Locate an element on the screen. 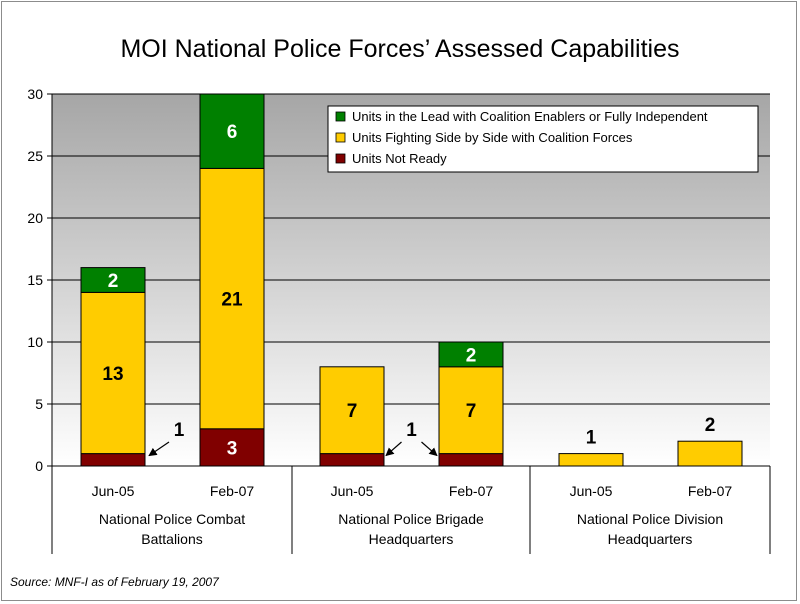 Image resolution: width=800 pixels, height=604 pixels. group-label: National Police Brigade is located at coordinates (411, 519).